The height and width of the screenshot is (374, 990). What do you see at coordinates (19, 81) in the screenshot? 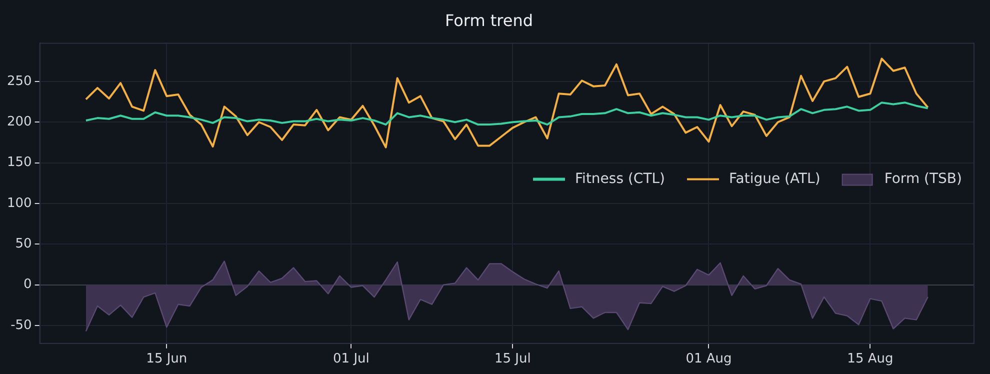
I see `y-tick-label: 250` at bounding box center [19, 81].